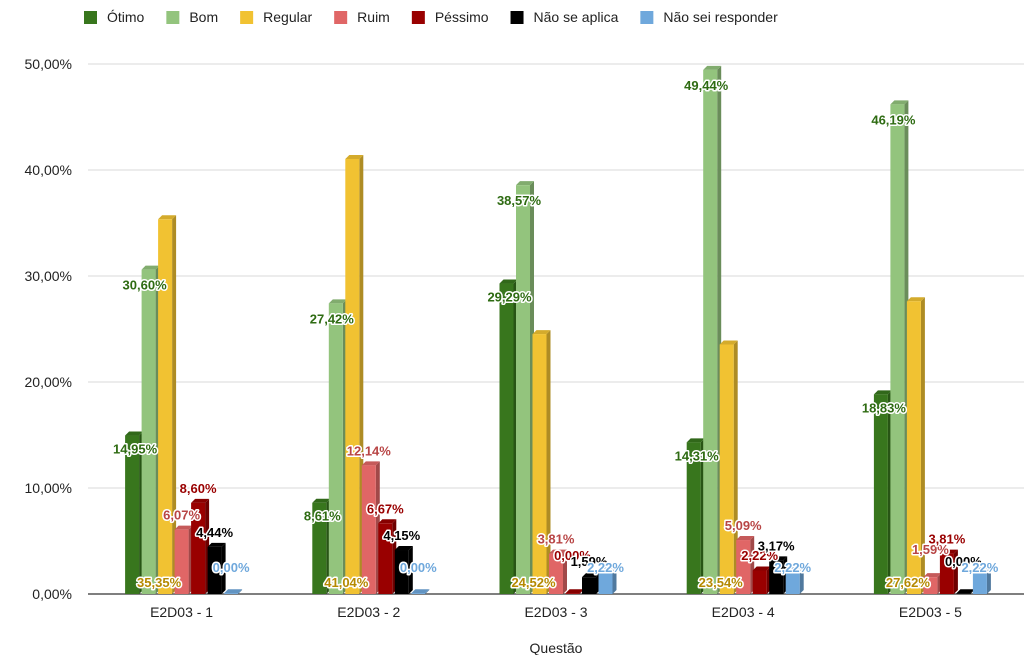 This screenshot has height=660, width=1027. I want to click on x-tick-label: E2D03 - 1, so click(181, 612).